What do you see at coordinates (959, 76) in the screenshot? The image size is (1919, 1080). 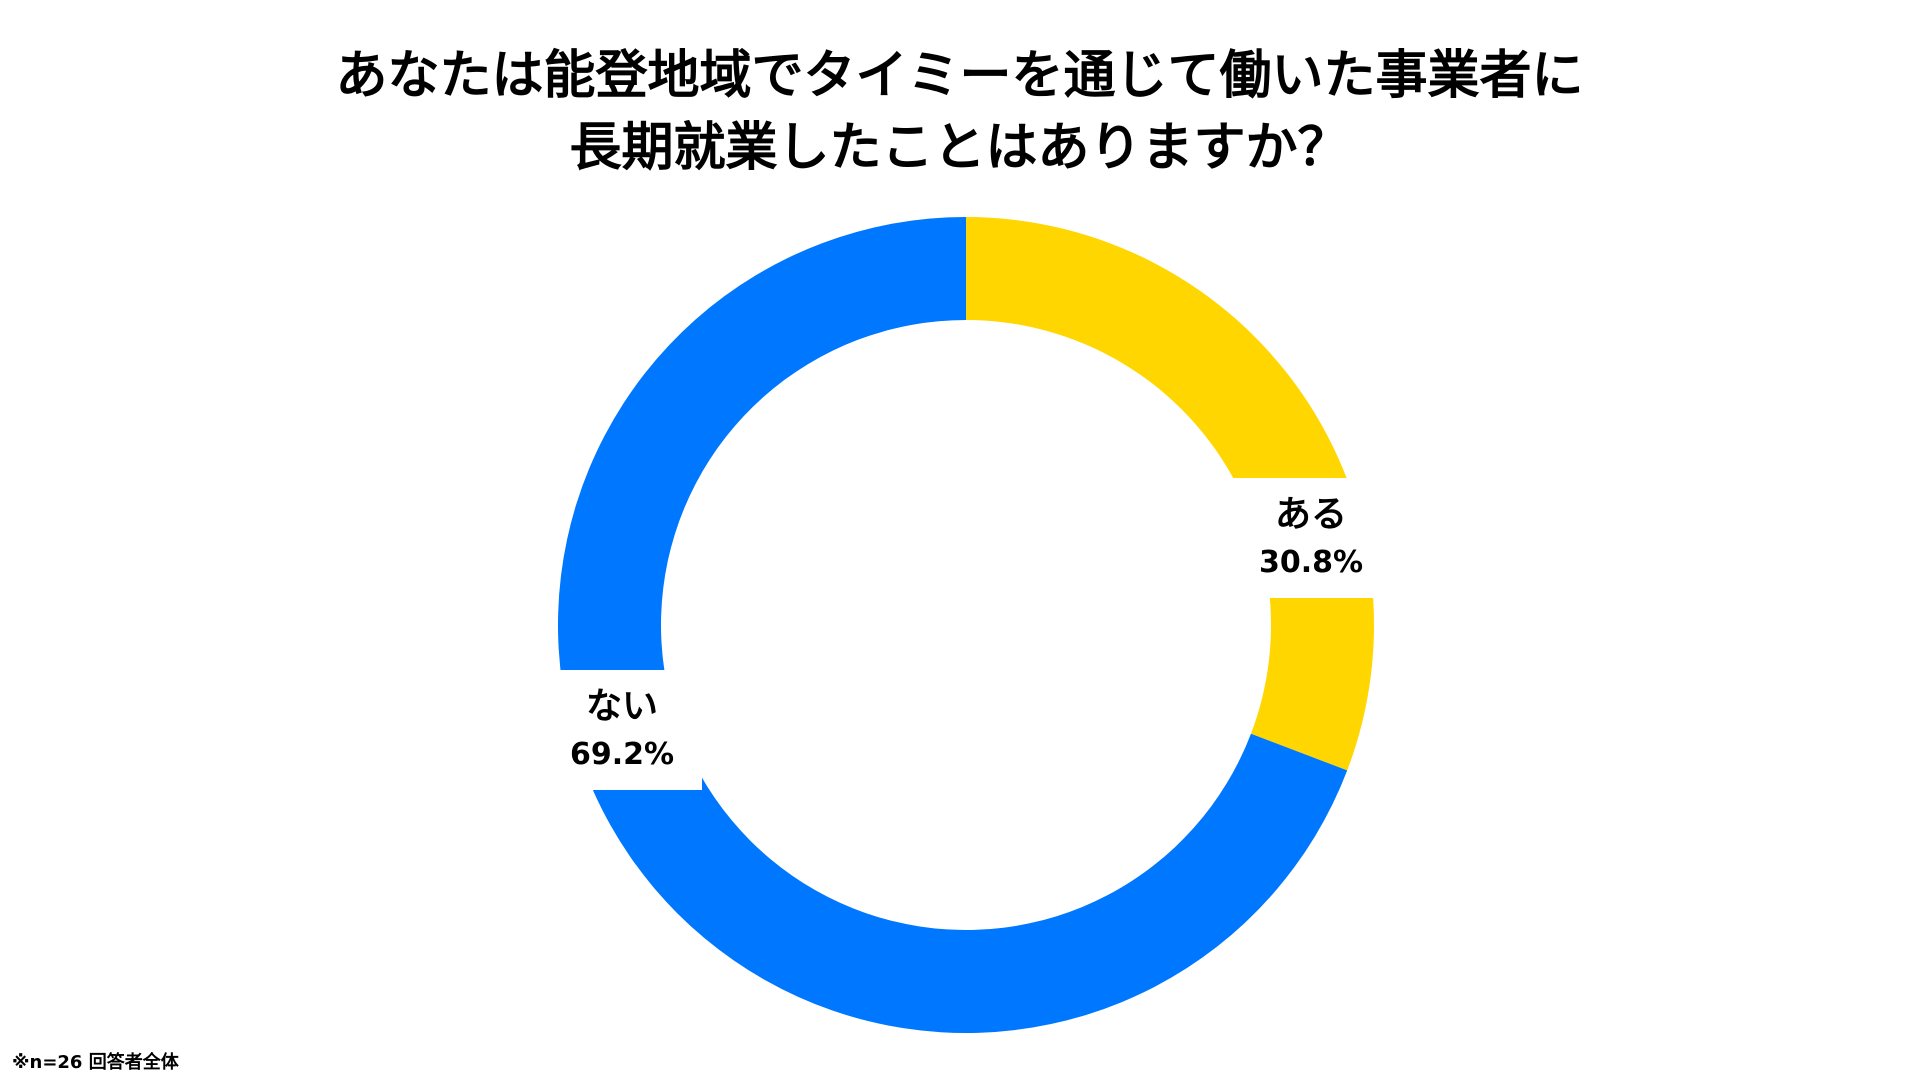 I see `chart-title-line-1: あなたは能登地域でタイミーを通じて働いた事業者に` at bounding box center [959, 76].